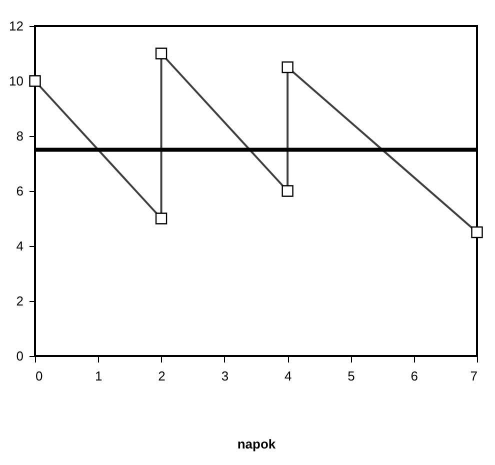  Describe the element at coordinates (16, 26) in the screenshot. I see `y-tick-label: 12` at that location.